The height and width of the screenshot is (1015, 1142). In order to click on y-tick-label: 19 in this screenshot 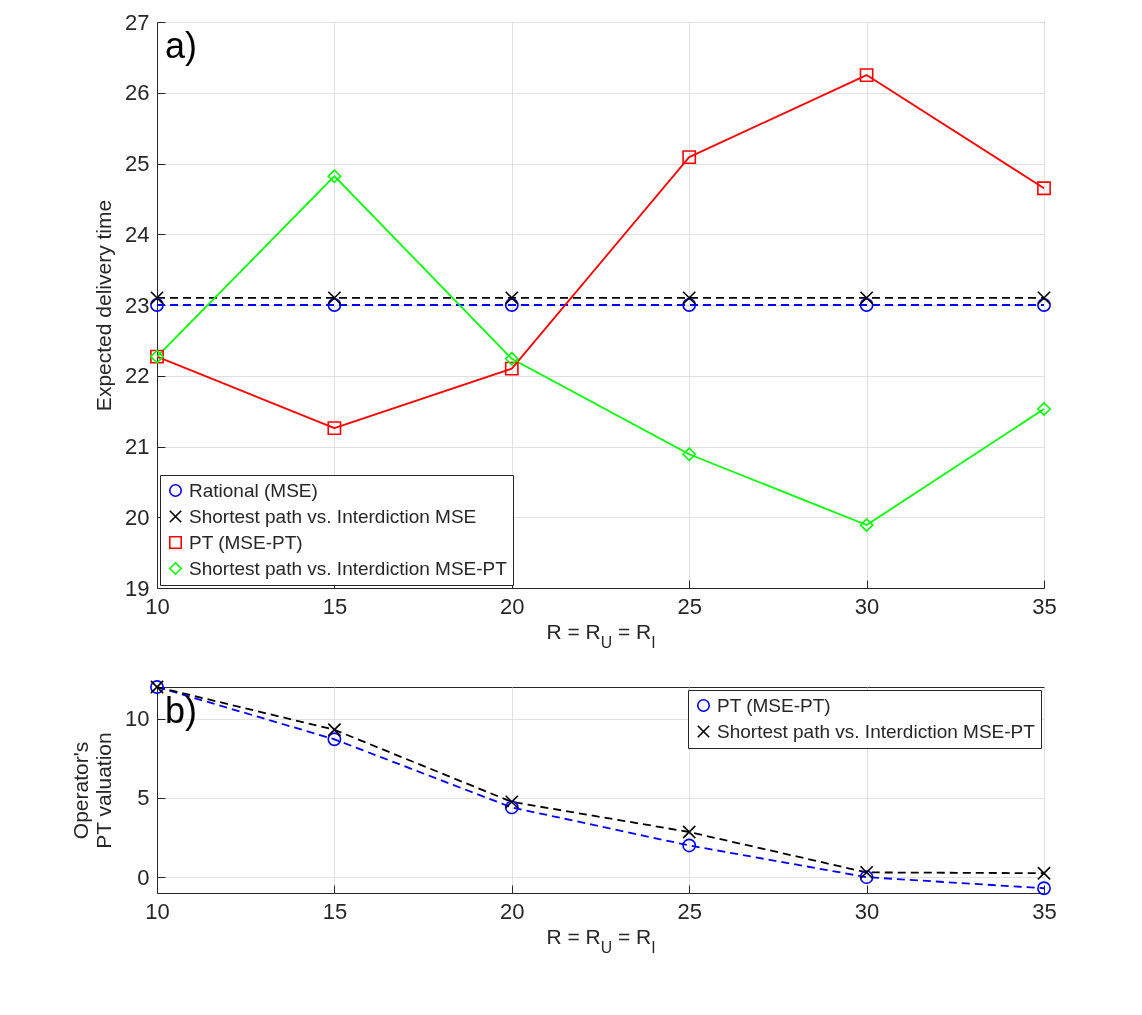, I will do `click(137, 588)`.